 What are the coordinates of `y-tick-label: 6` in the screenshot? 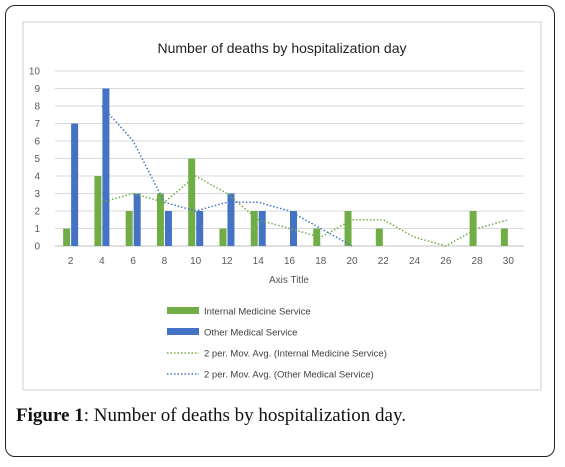 It's located at (37, 142).